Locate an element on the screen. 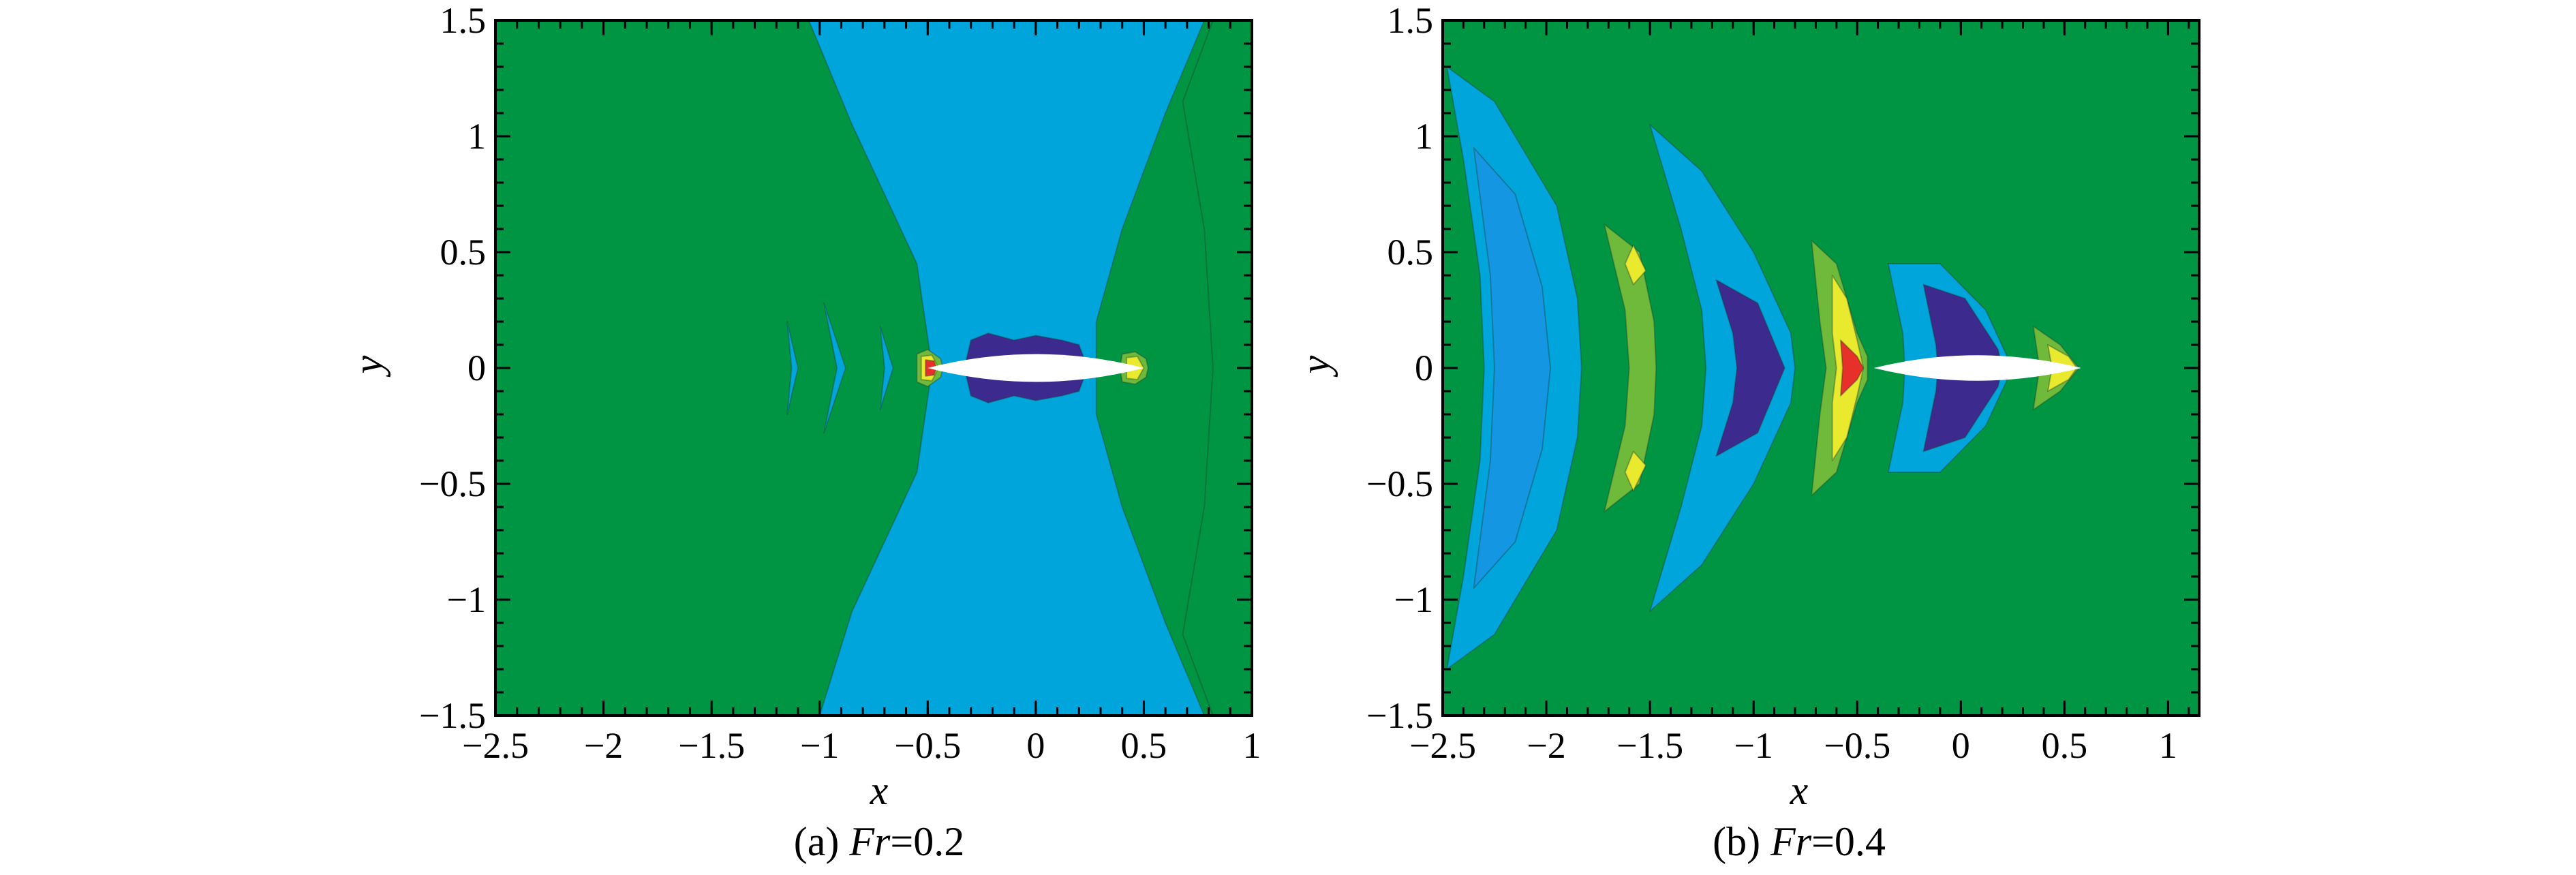 This screenshot has height=875, width=2576. panel-a-y-tick-labels: 1.5 1 0.5 0 −0.5 −1 −1.5 is located at coordinates (453, 368).